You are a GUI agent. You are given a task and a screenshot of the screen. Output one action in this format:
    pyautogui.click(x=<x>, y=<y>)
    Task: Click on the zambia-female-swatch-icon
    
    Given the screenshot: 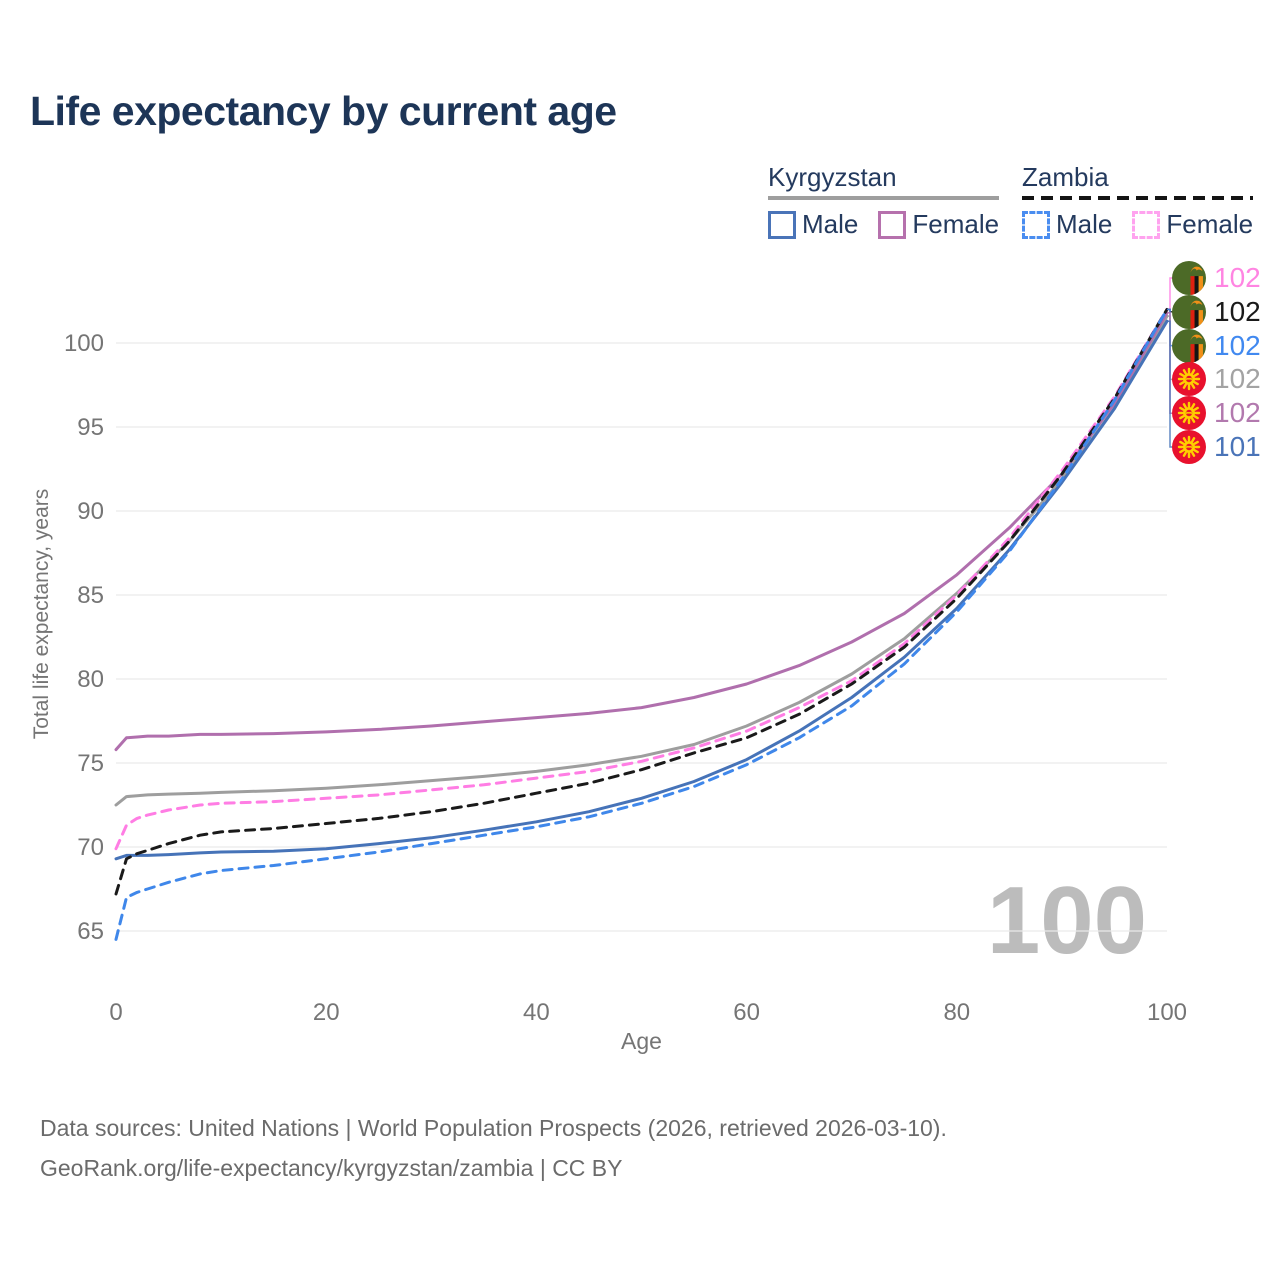 What is the action you would take?
    pyautogui.click(x=1146, y=224)
    